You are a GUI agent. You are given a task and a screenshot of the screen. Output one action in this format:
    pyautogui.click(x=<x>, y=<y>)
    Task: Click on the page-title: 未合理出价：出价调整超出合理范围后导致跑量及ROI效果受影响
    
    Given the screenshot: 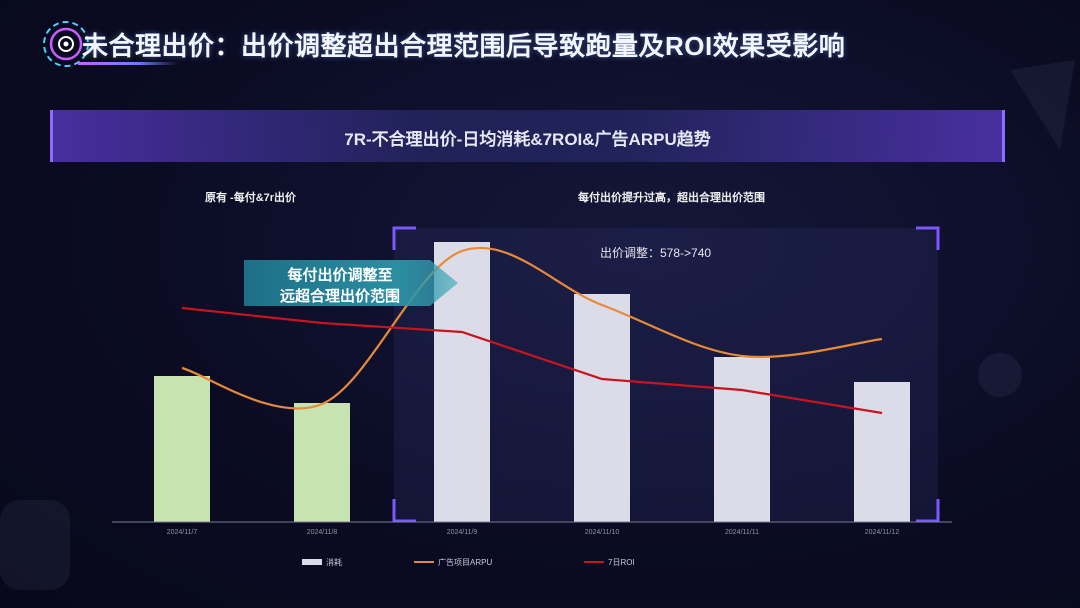 What is the action you would take?
    pyautogui.click(x=464, y=46)
    